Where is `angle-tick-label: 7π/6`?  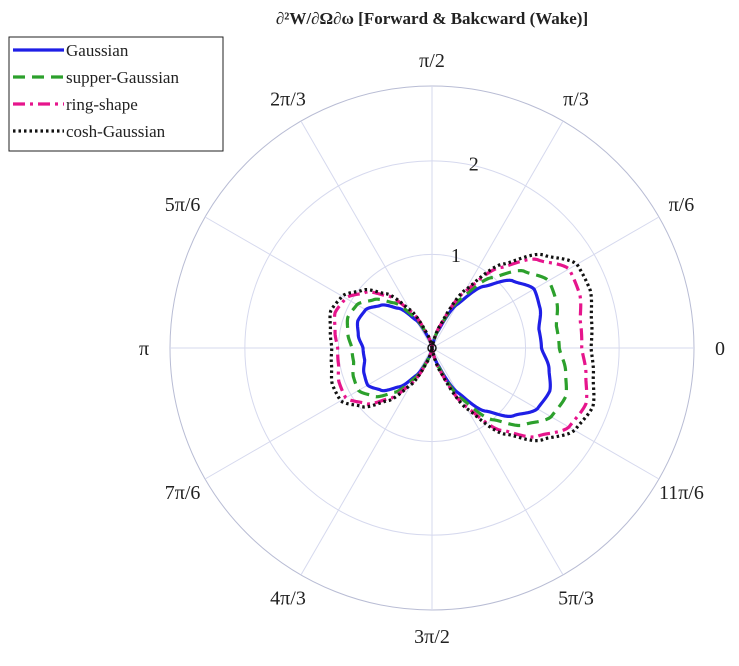 angle-tick-label: 7π/6 is located at coordinates (183, 493).